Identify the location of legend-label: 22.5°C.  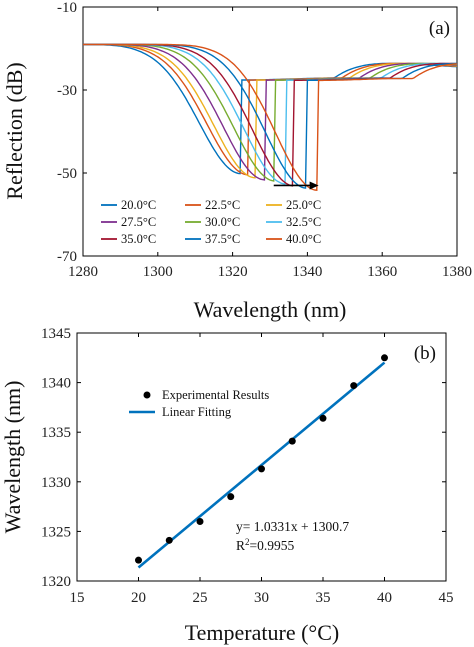
(222, 205).